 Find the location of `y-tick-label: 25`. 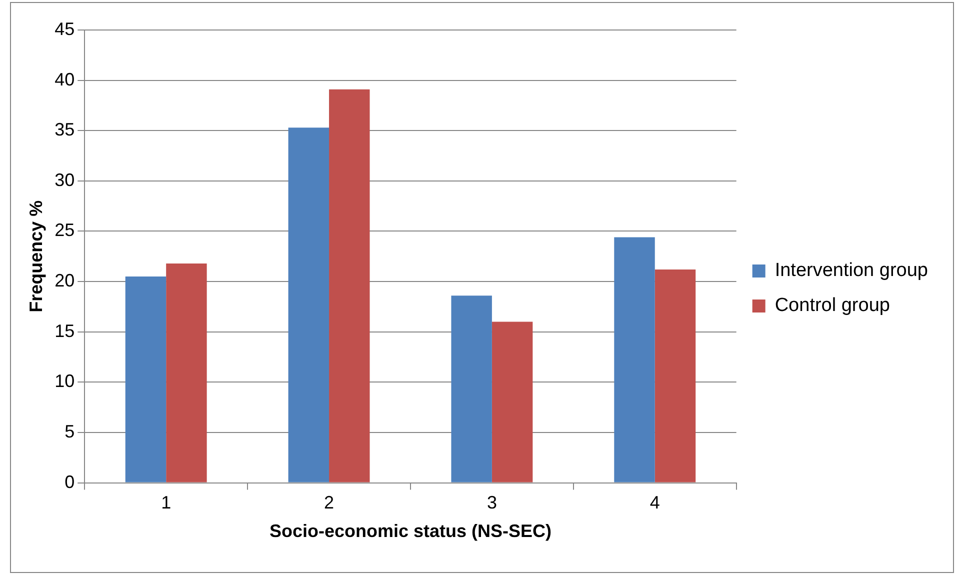

y-tick-label: 25 is located at coordinates (64, 230).